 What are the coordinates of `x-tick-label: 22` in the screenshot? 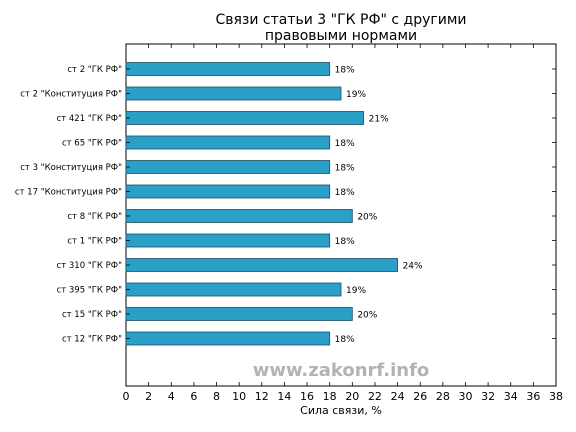 It's located at (375, 396).